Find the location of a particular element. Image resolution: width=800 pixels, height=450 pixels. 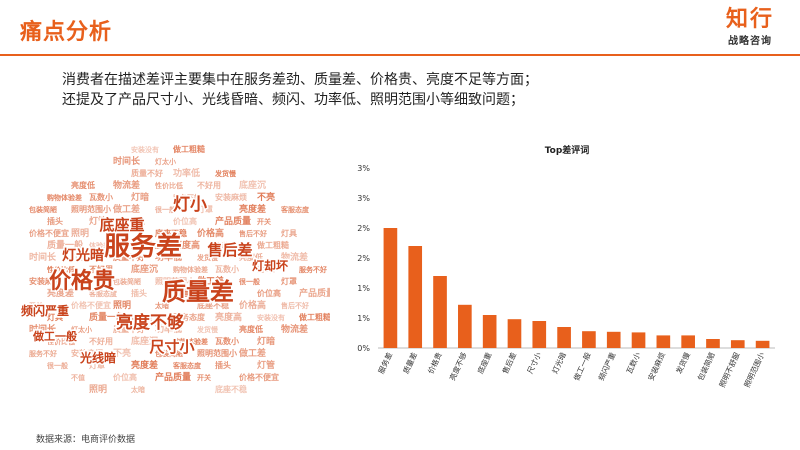

cloud-word-big: 尺寸小 is located at coordinates (171, 347).